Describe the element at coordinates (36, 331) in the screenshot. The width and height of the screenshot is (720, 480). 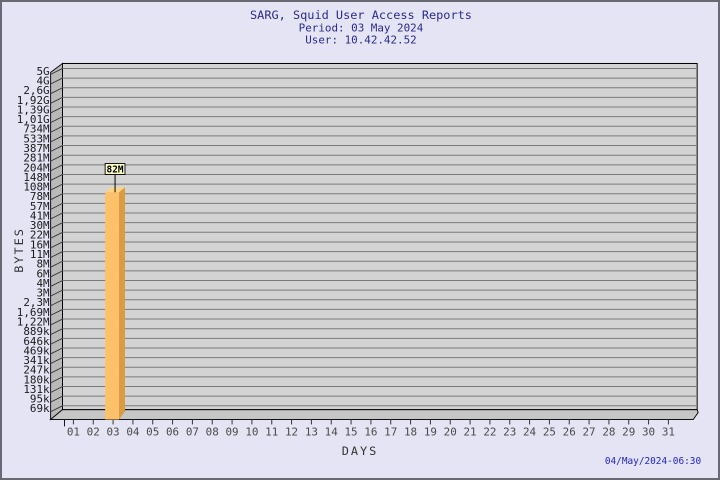
I see `y-tick-label: 889k` at that location.